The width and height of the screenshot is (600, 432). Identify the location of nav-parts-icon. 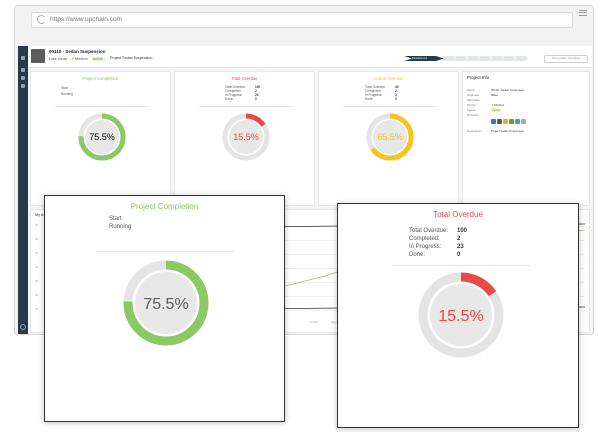
(23, 78).